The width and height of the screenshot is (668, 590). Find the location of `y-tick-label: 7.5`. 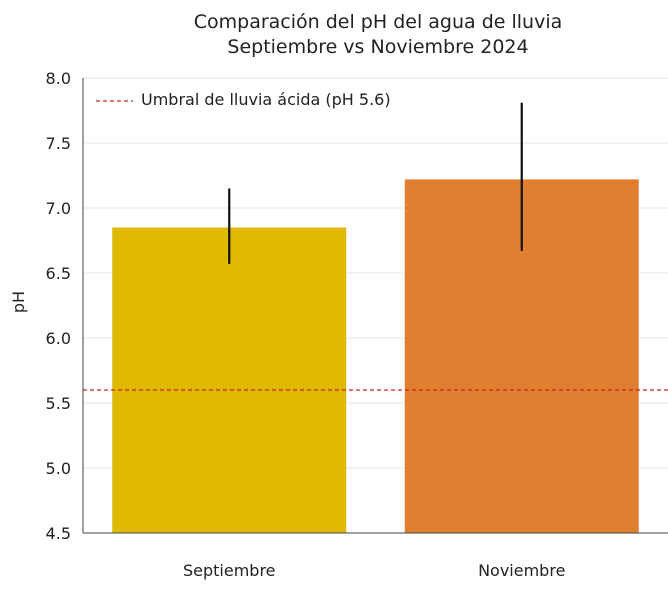

y-tick-label: 7.5 is located at coordinates (58, 143).